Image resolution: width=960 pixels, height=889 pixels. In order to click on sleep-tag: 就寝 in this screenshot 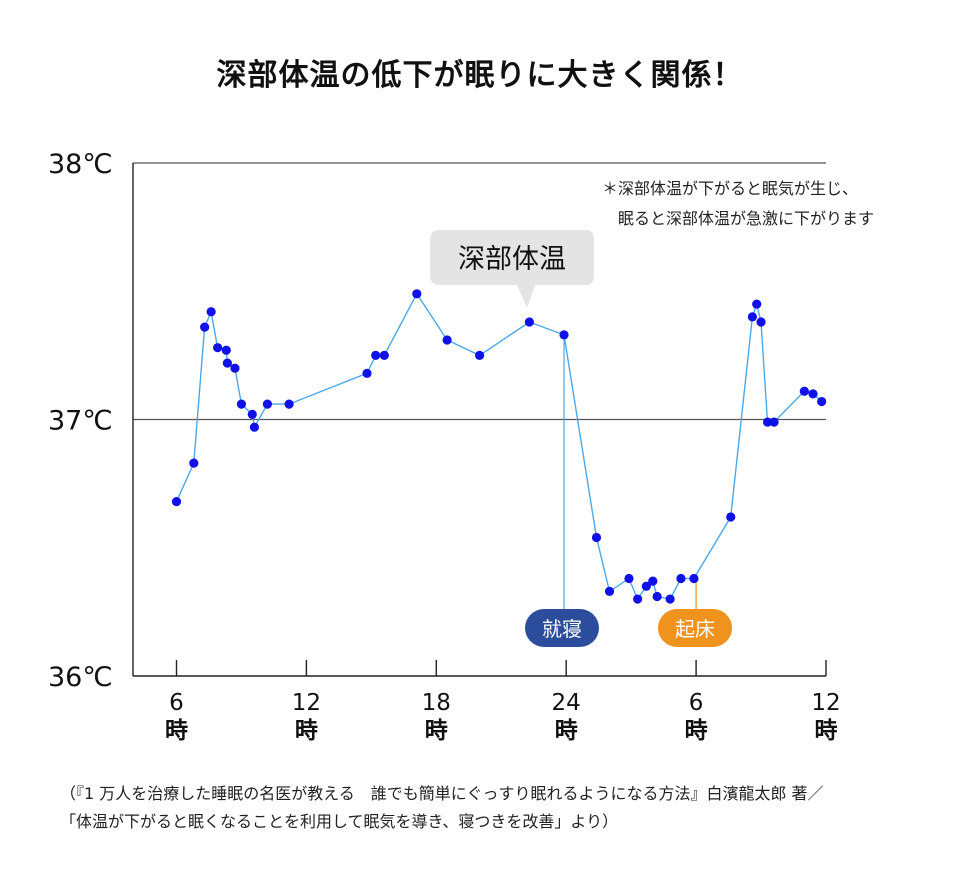, I will do `click(562, 628)`.